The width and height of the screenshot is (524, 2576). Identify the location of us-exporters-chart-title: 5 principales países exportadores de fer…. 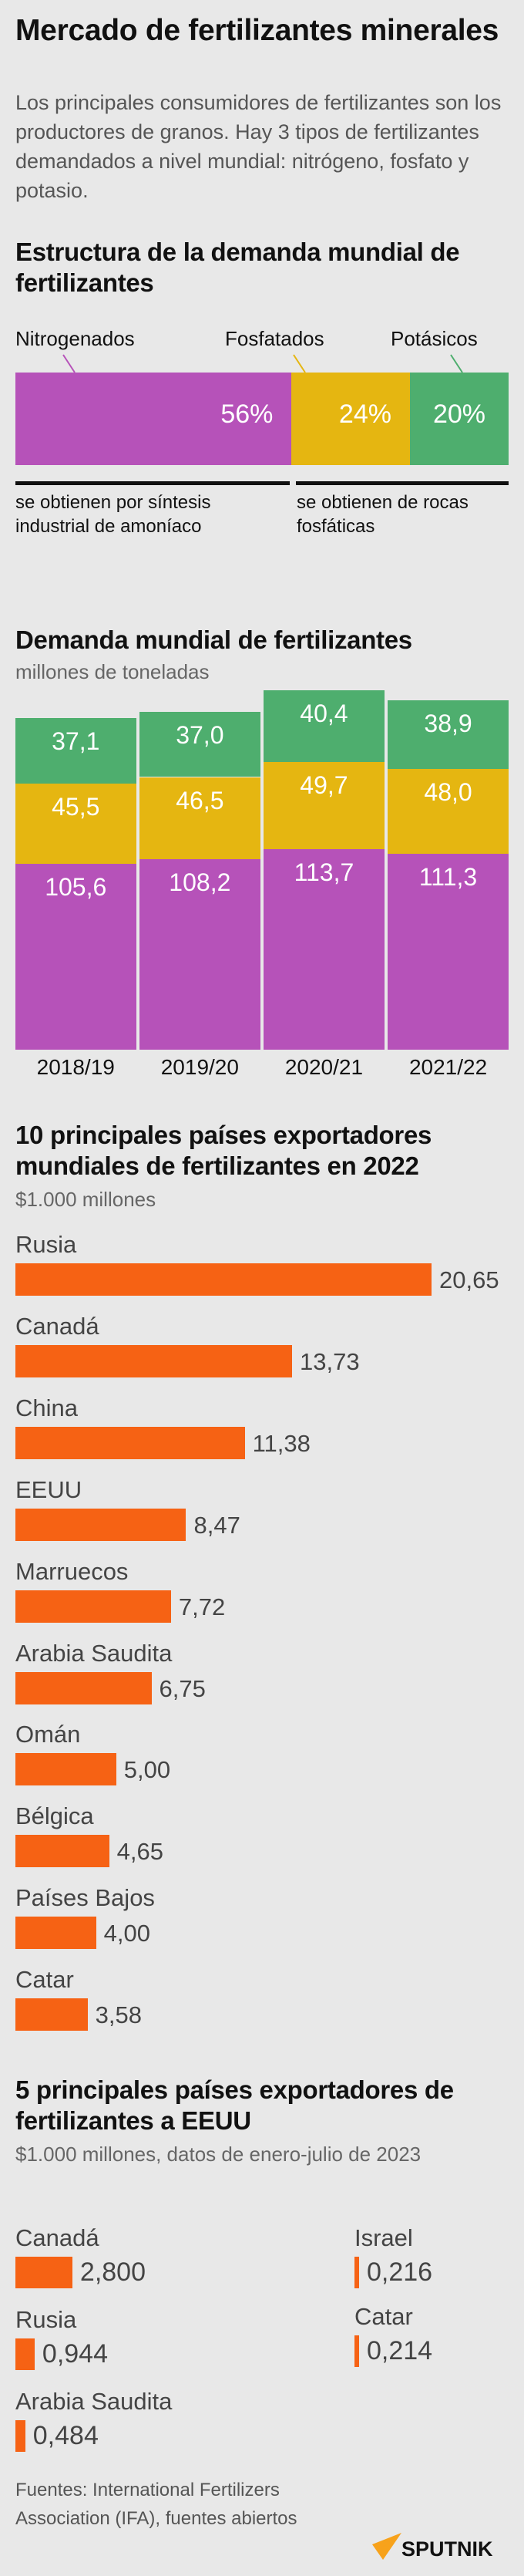
(234, 2105).